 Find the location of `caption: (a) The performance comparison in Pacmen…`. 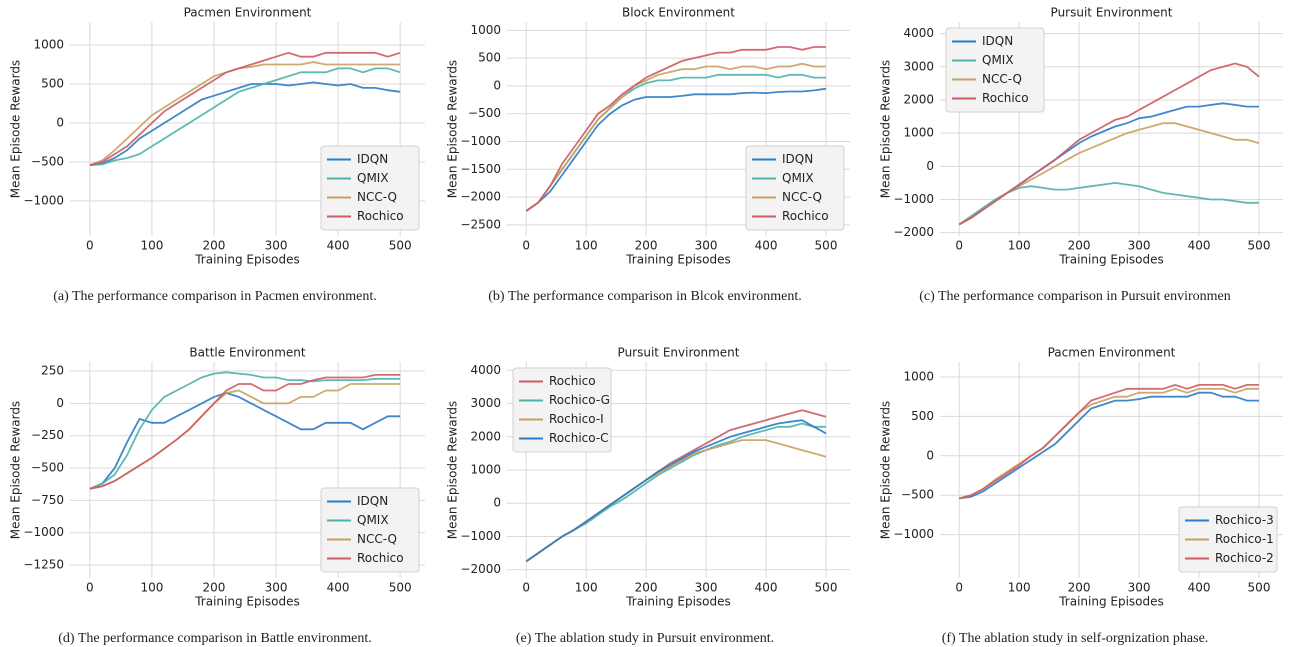

caption: (a) The performance comparison in Pacmen… is located at coordinates (215, 296).